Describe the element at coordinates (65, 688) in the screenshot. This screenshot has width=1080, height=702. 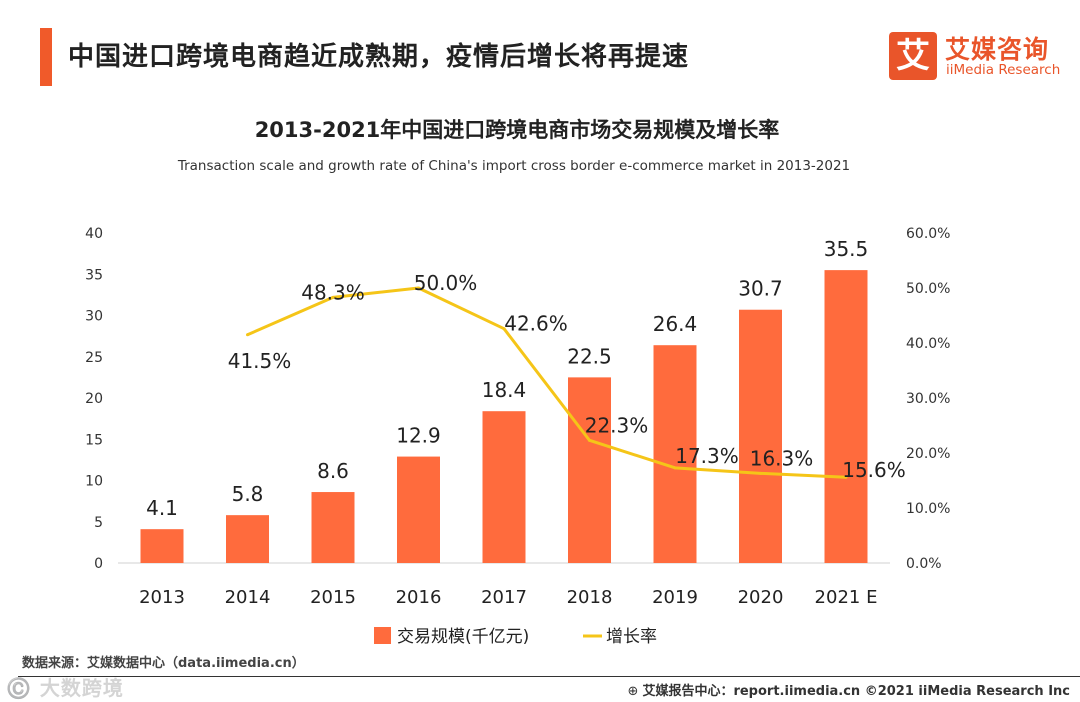
I see `watermark: ©️ 大数跨境` at that location.